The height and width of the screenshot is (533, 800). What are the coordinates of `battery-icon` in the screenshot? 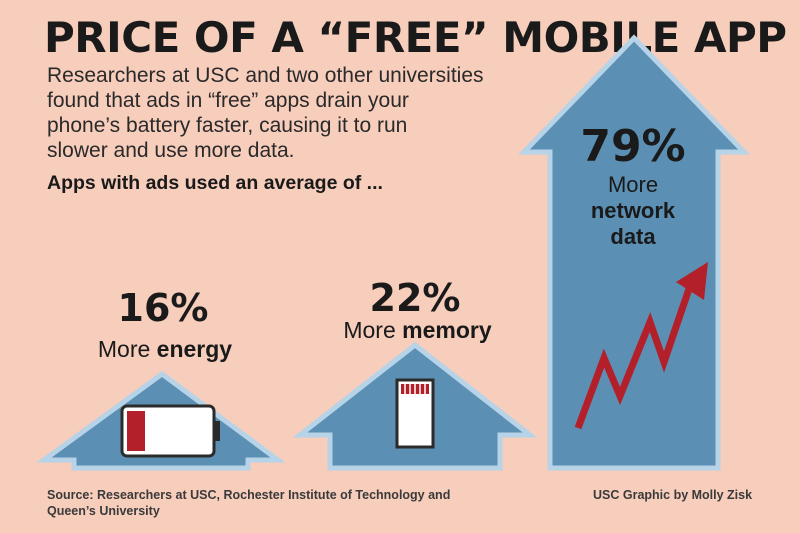 It's located at (170, 431).